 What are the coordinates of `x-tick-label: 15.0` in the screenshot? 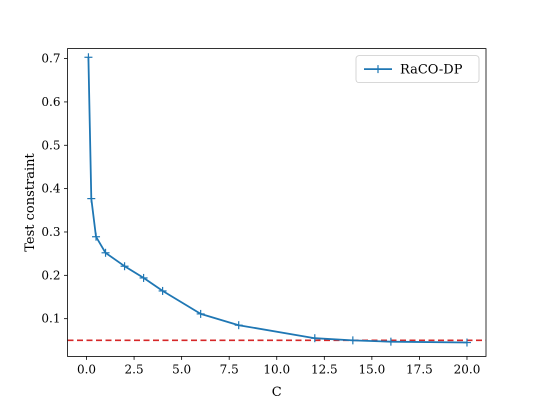 It's located at (372, 369).